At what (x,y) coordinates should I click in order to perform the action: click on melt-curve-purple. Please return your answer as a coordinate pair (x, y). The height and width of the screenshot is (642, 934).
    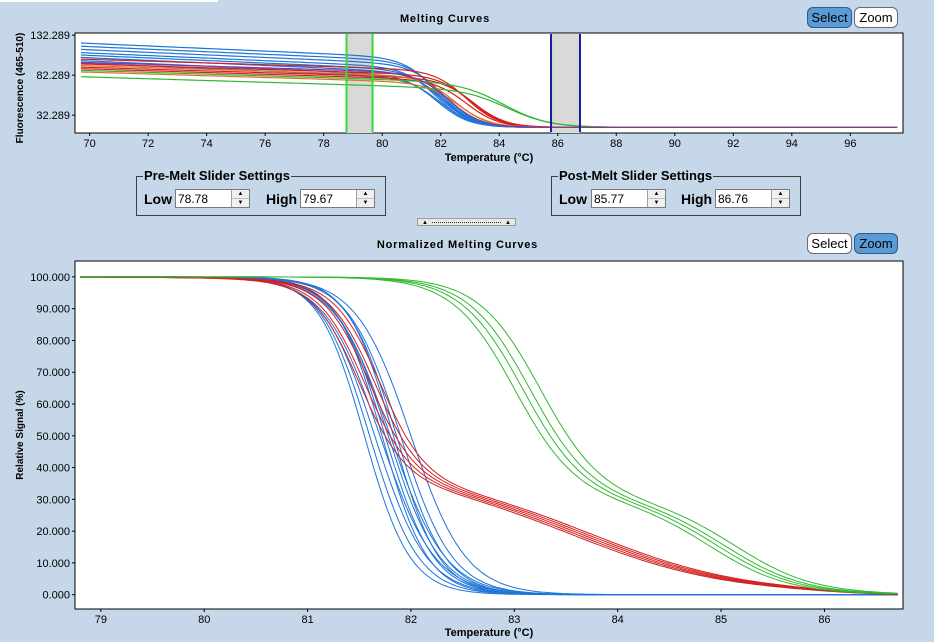
    Looking at the image, I should click on (489, 94).